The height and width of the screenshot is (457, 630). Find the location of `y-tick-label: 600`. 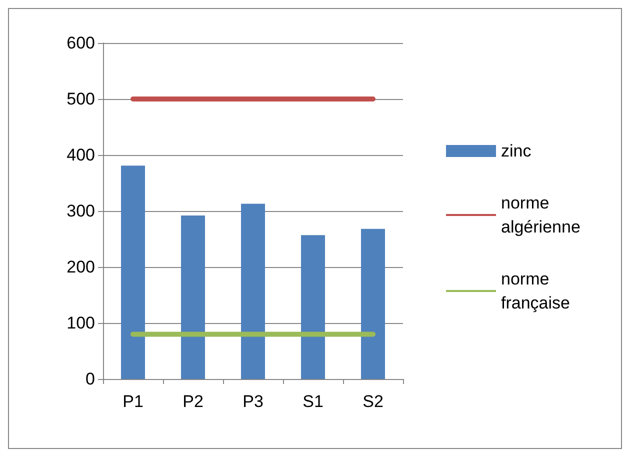

y-tick-label: 600 is located at coordinates (80, 43).